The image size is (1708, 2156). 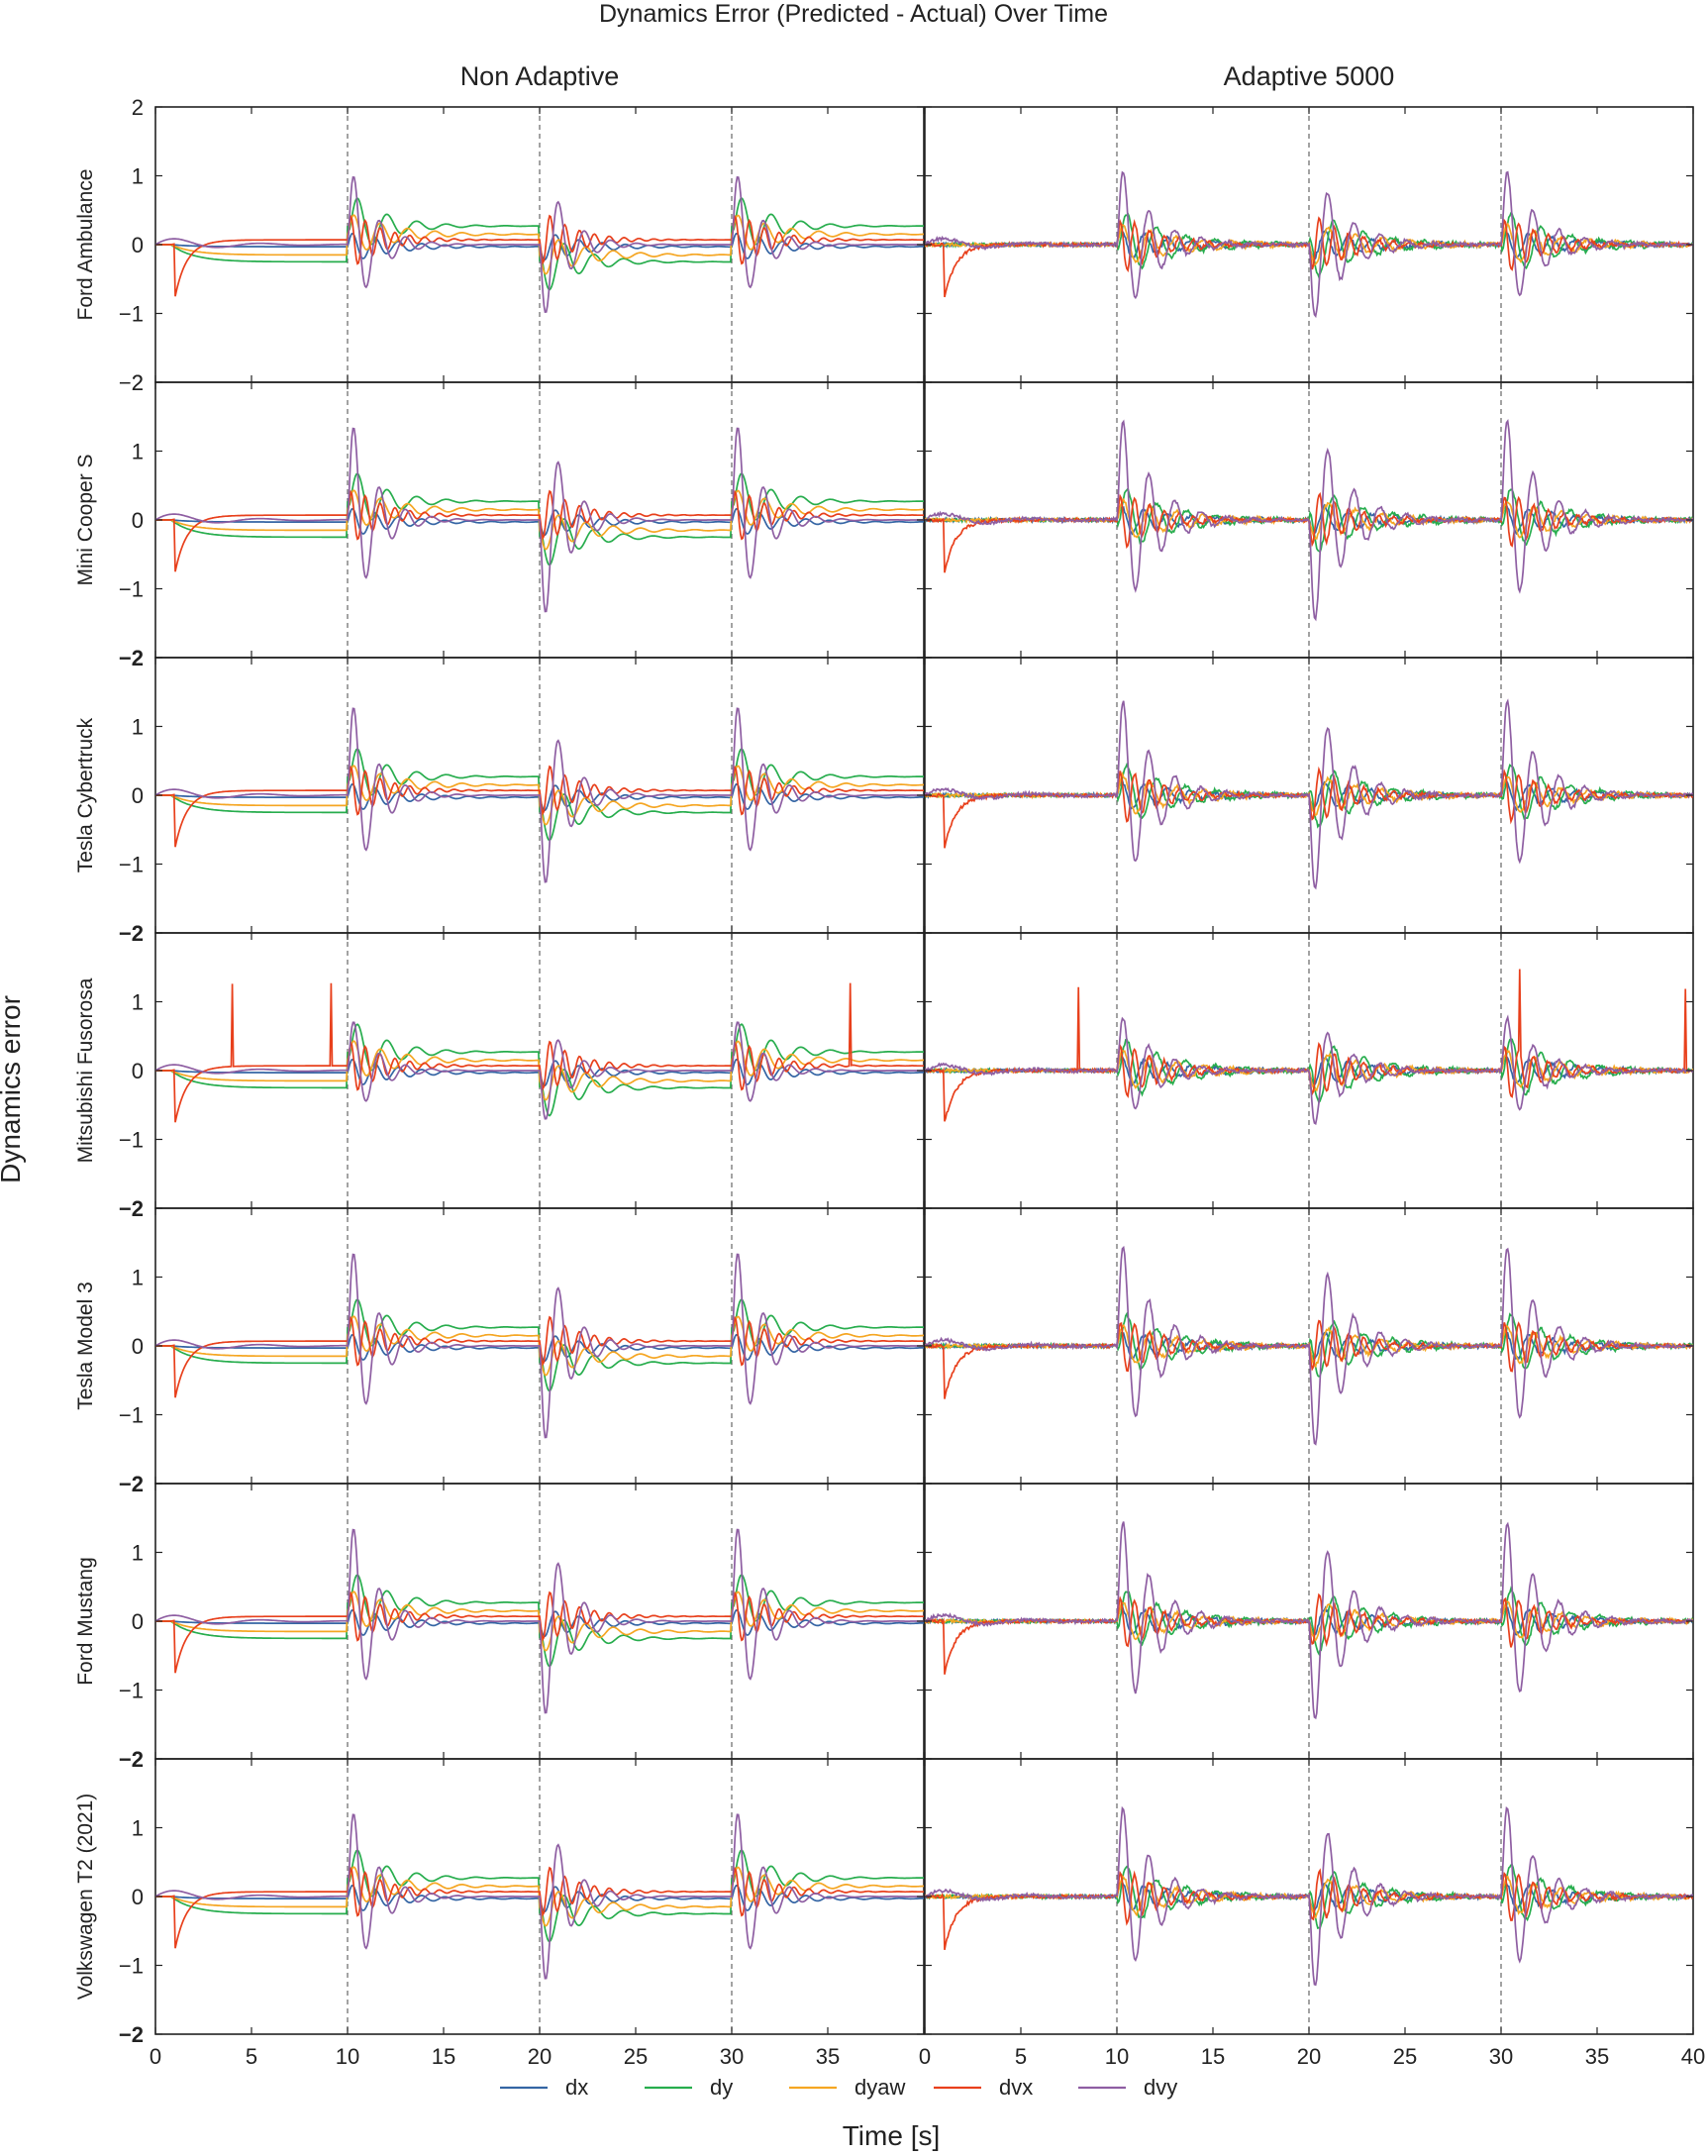 I want to click on panel-ford-ambulance-non-adaptive: −2 −1 0 1 2, so click(x=522, y=245).